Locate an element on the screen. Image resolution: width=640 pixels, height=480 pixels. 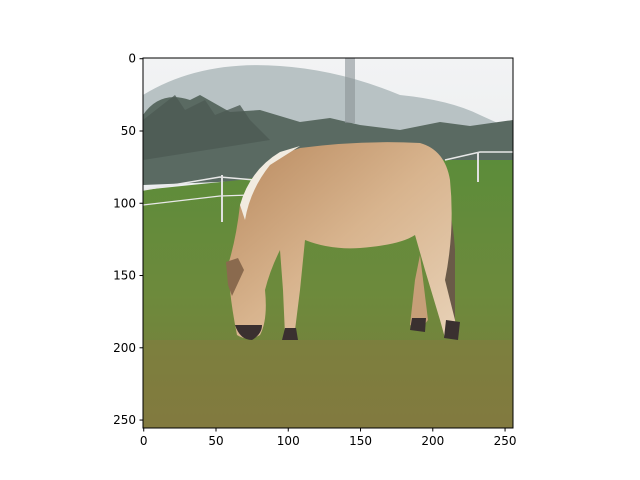
x-tick-label: 0 is located at coordinates (144, 441).